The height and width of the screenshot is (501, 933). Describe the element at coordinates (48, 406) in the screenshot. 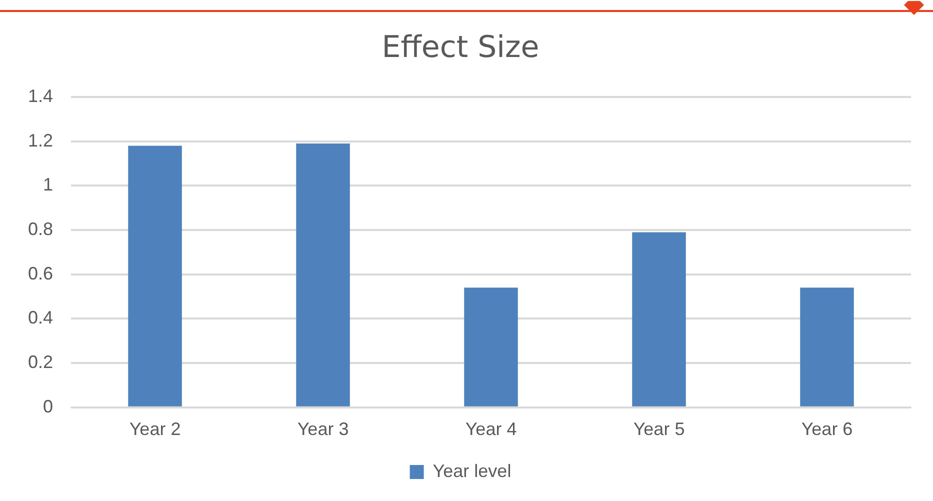

I see `y-tick-label: 0` at that location.